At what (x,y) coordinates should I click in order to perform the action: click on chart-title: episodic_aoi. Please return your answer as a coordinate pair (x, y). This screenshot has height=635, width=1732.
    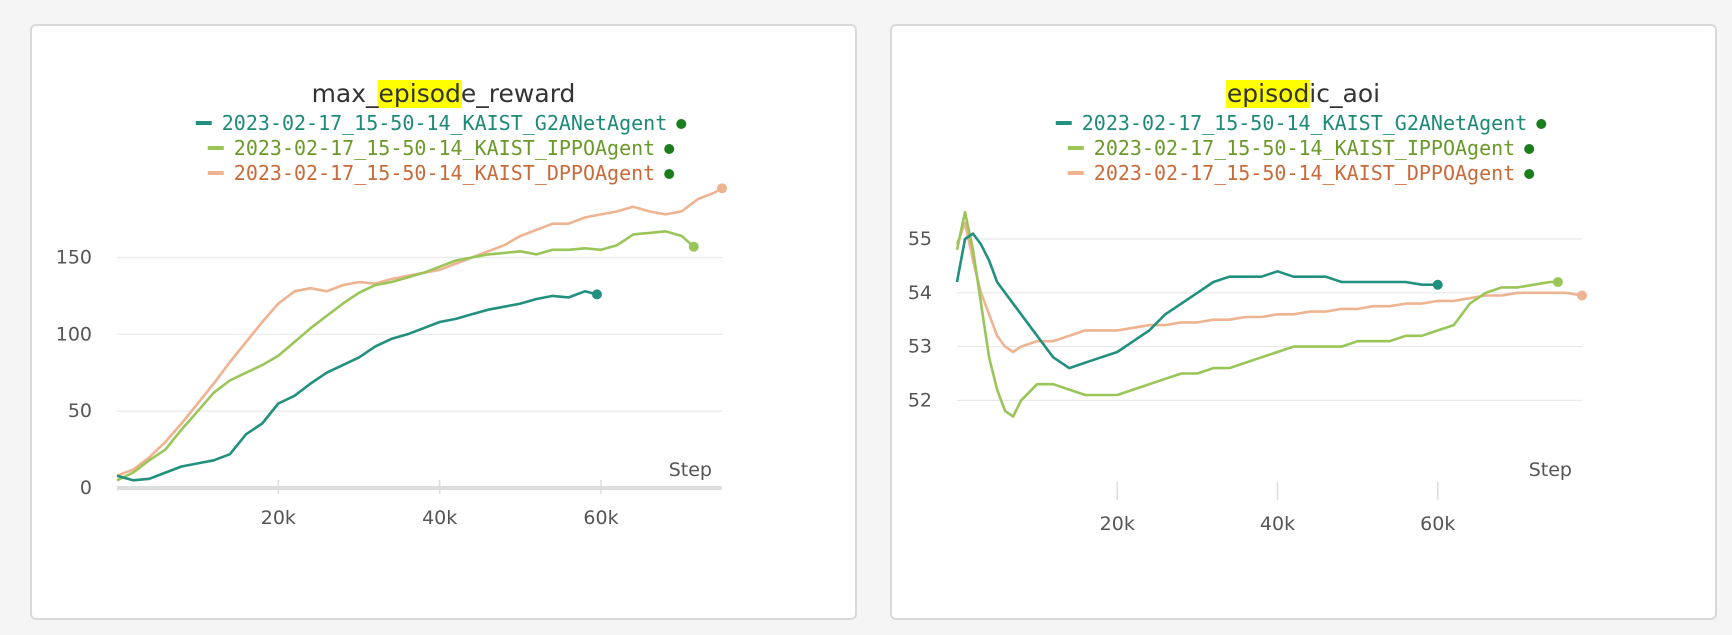
    Looking at the image, I should click on (1303, 93).